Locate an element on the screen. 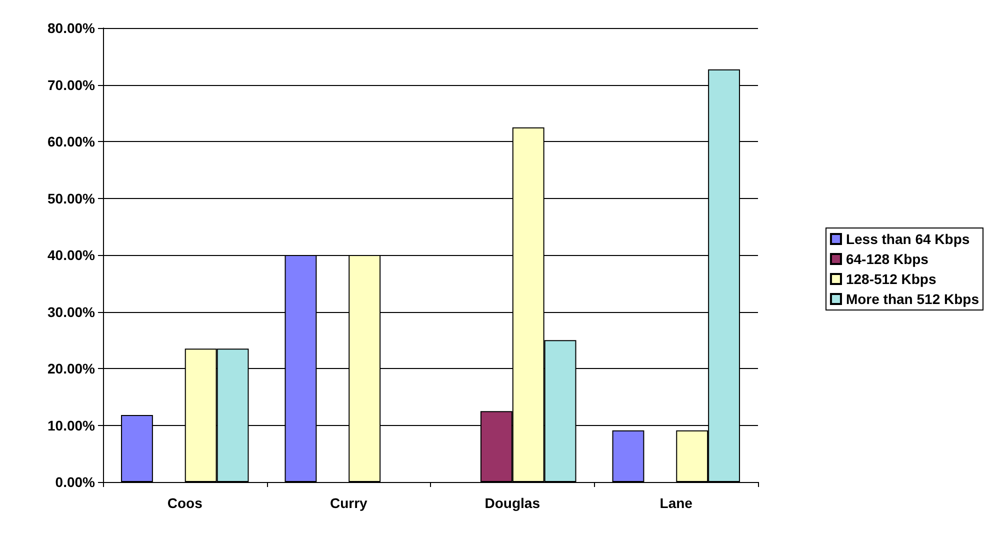 The height and width of the screenshot is (538, 999). y-tick-label: 20.00% is located at coordinates (72, 368).